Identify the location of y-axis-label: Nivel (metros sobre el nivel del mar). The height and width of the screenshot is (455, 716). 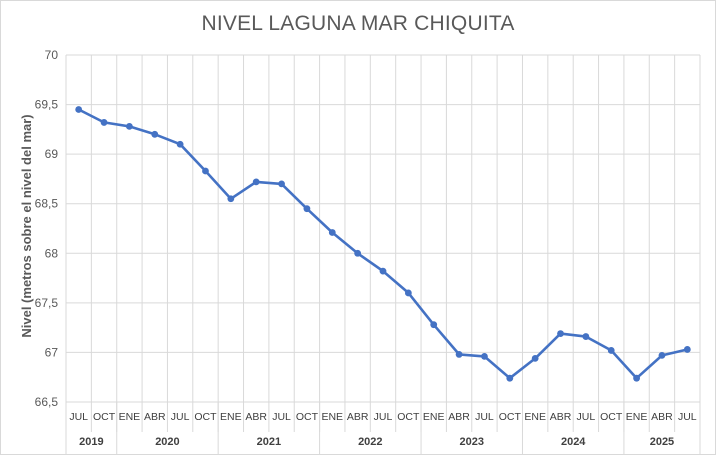
(26, 225).